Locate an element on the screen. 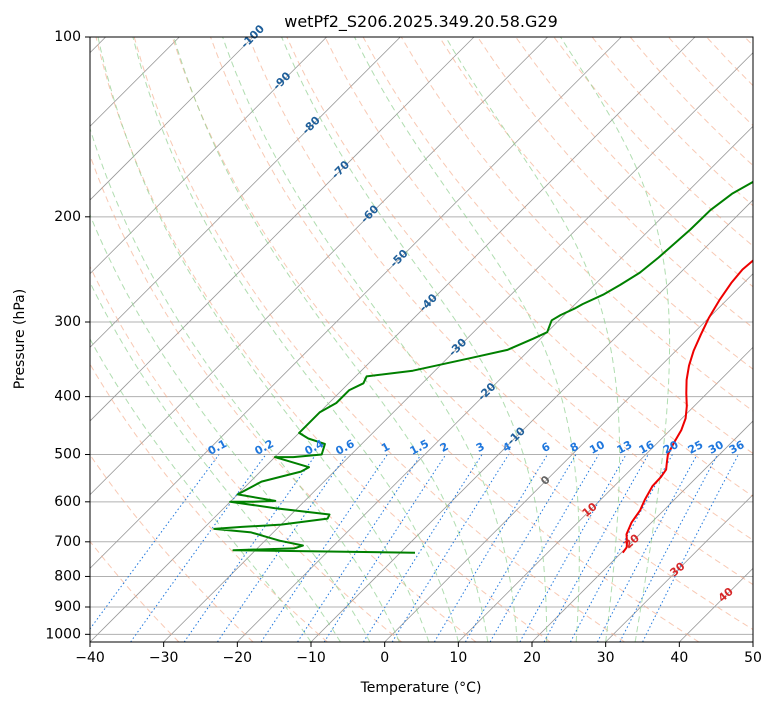 This screenshot has height=708, width=775. mixing-ratio-label: 10 is located at coordinates (597, 447).